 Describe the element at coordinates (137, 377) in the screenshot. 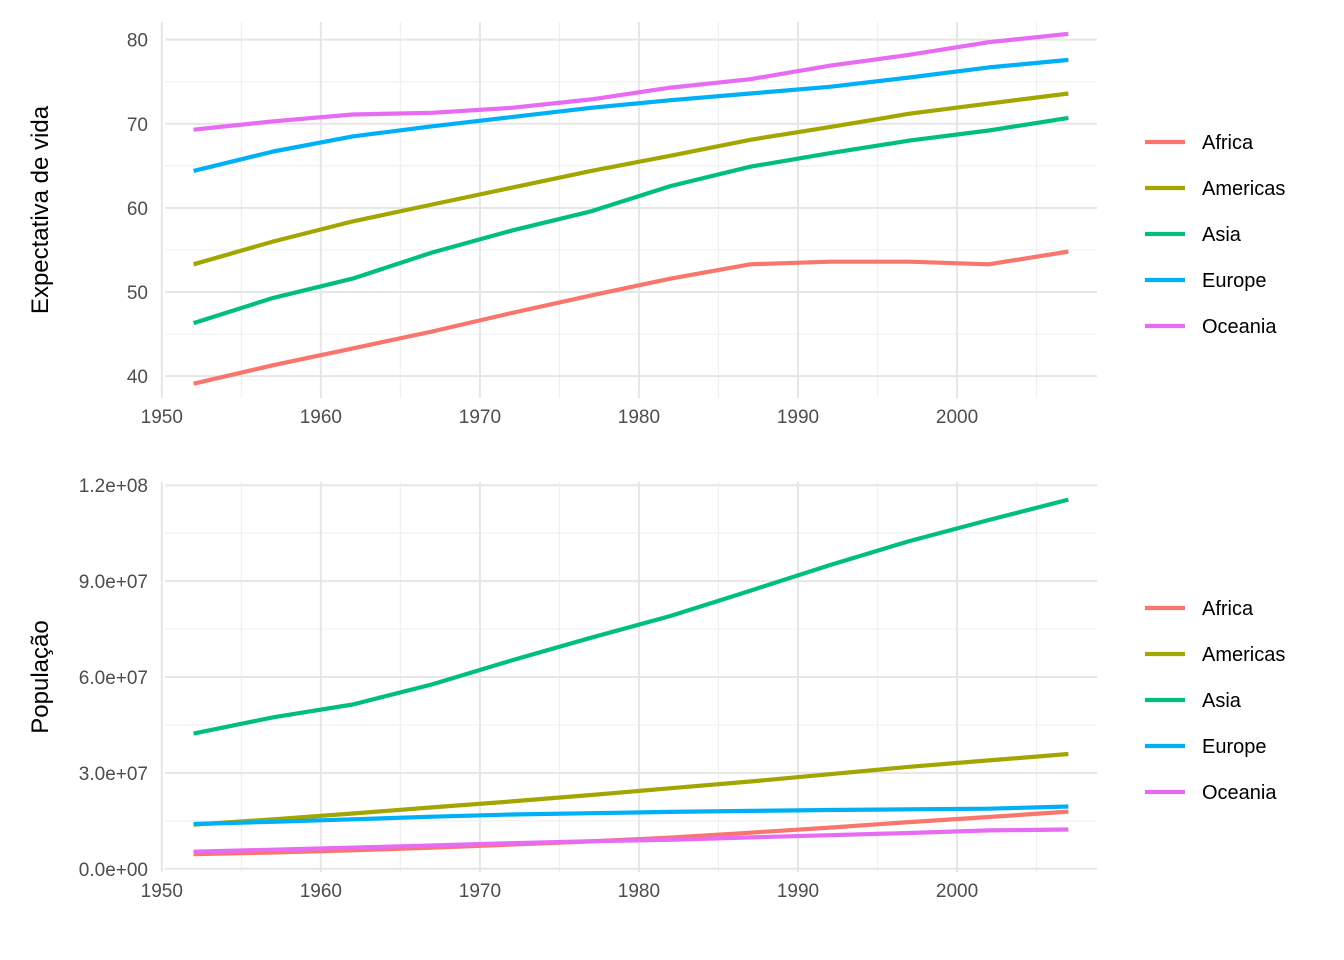

I see `y-tick-label: 40` at that location.